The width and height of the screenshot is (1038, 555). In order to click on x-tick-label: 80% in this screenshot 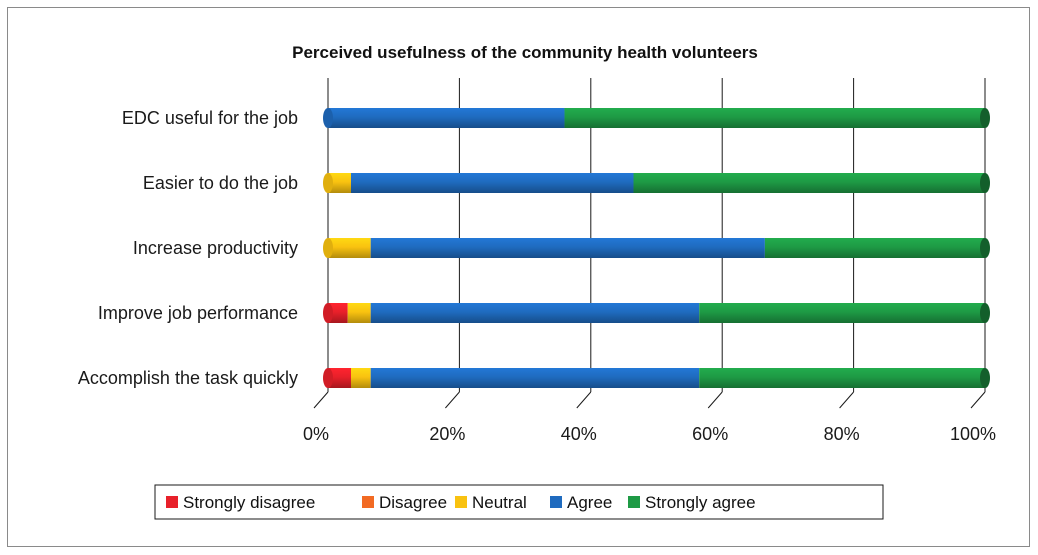, I will do `click(842, 434)`.